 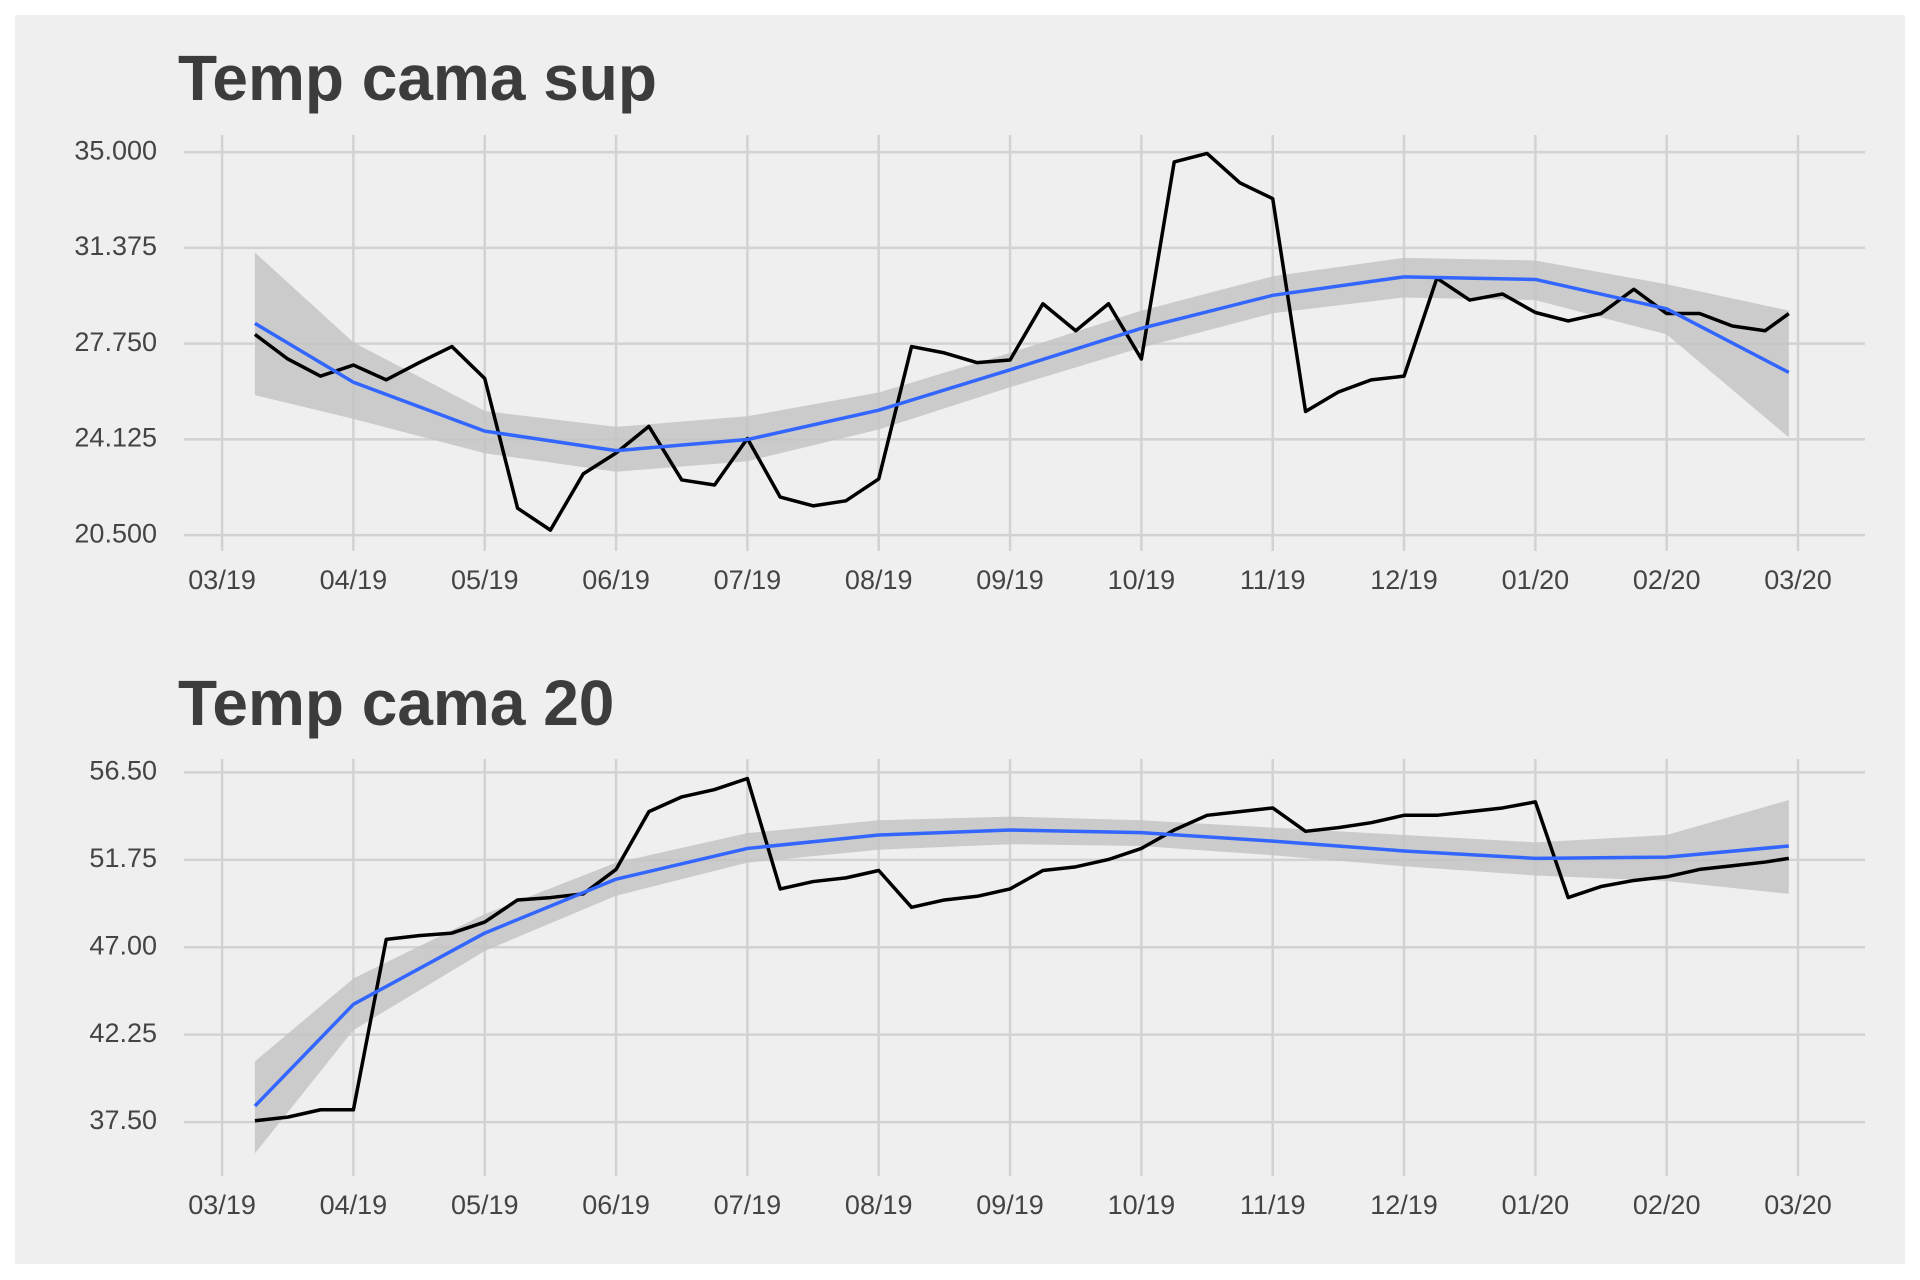 I want to click on y-tick-label: 51.75, so click(x=123, y=858).